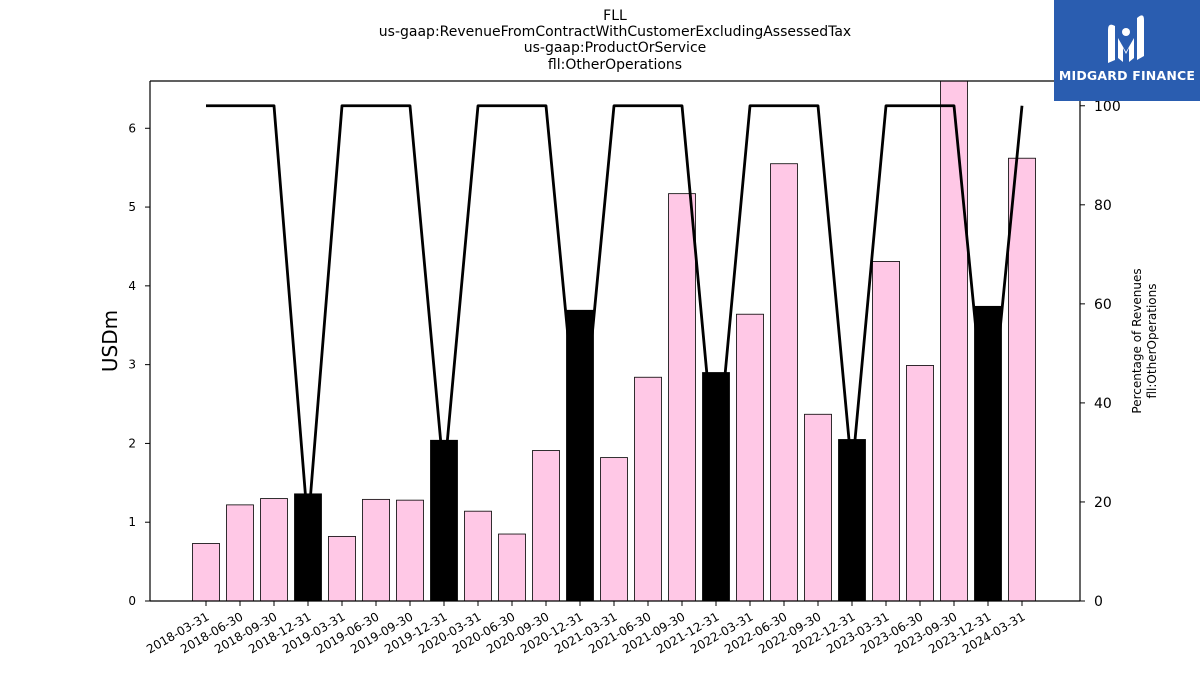  Describe the element at coordinates (132, 601) in the screenshot. I see `y-tick-label: 0` at that location.